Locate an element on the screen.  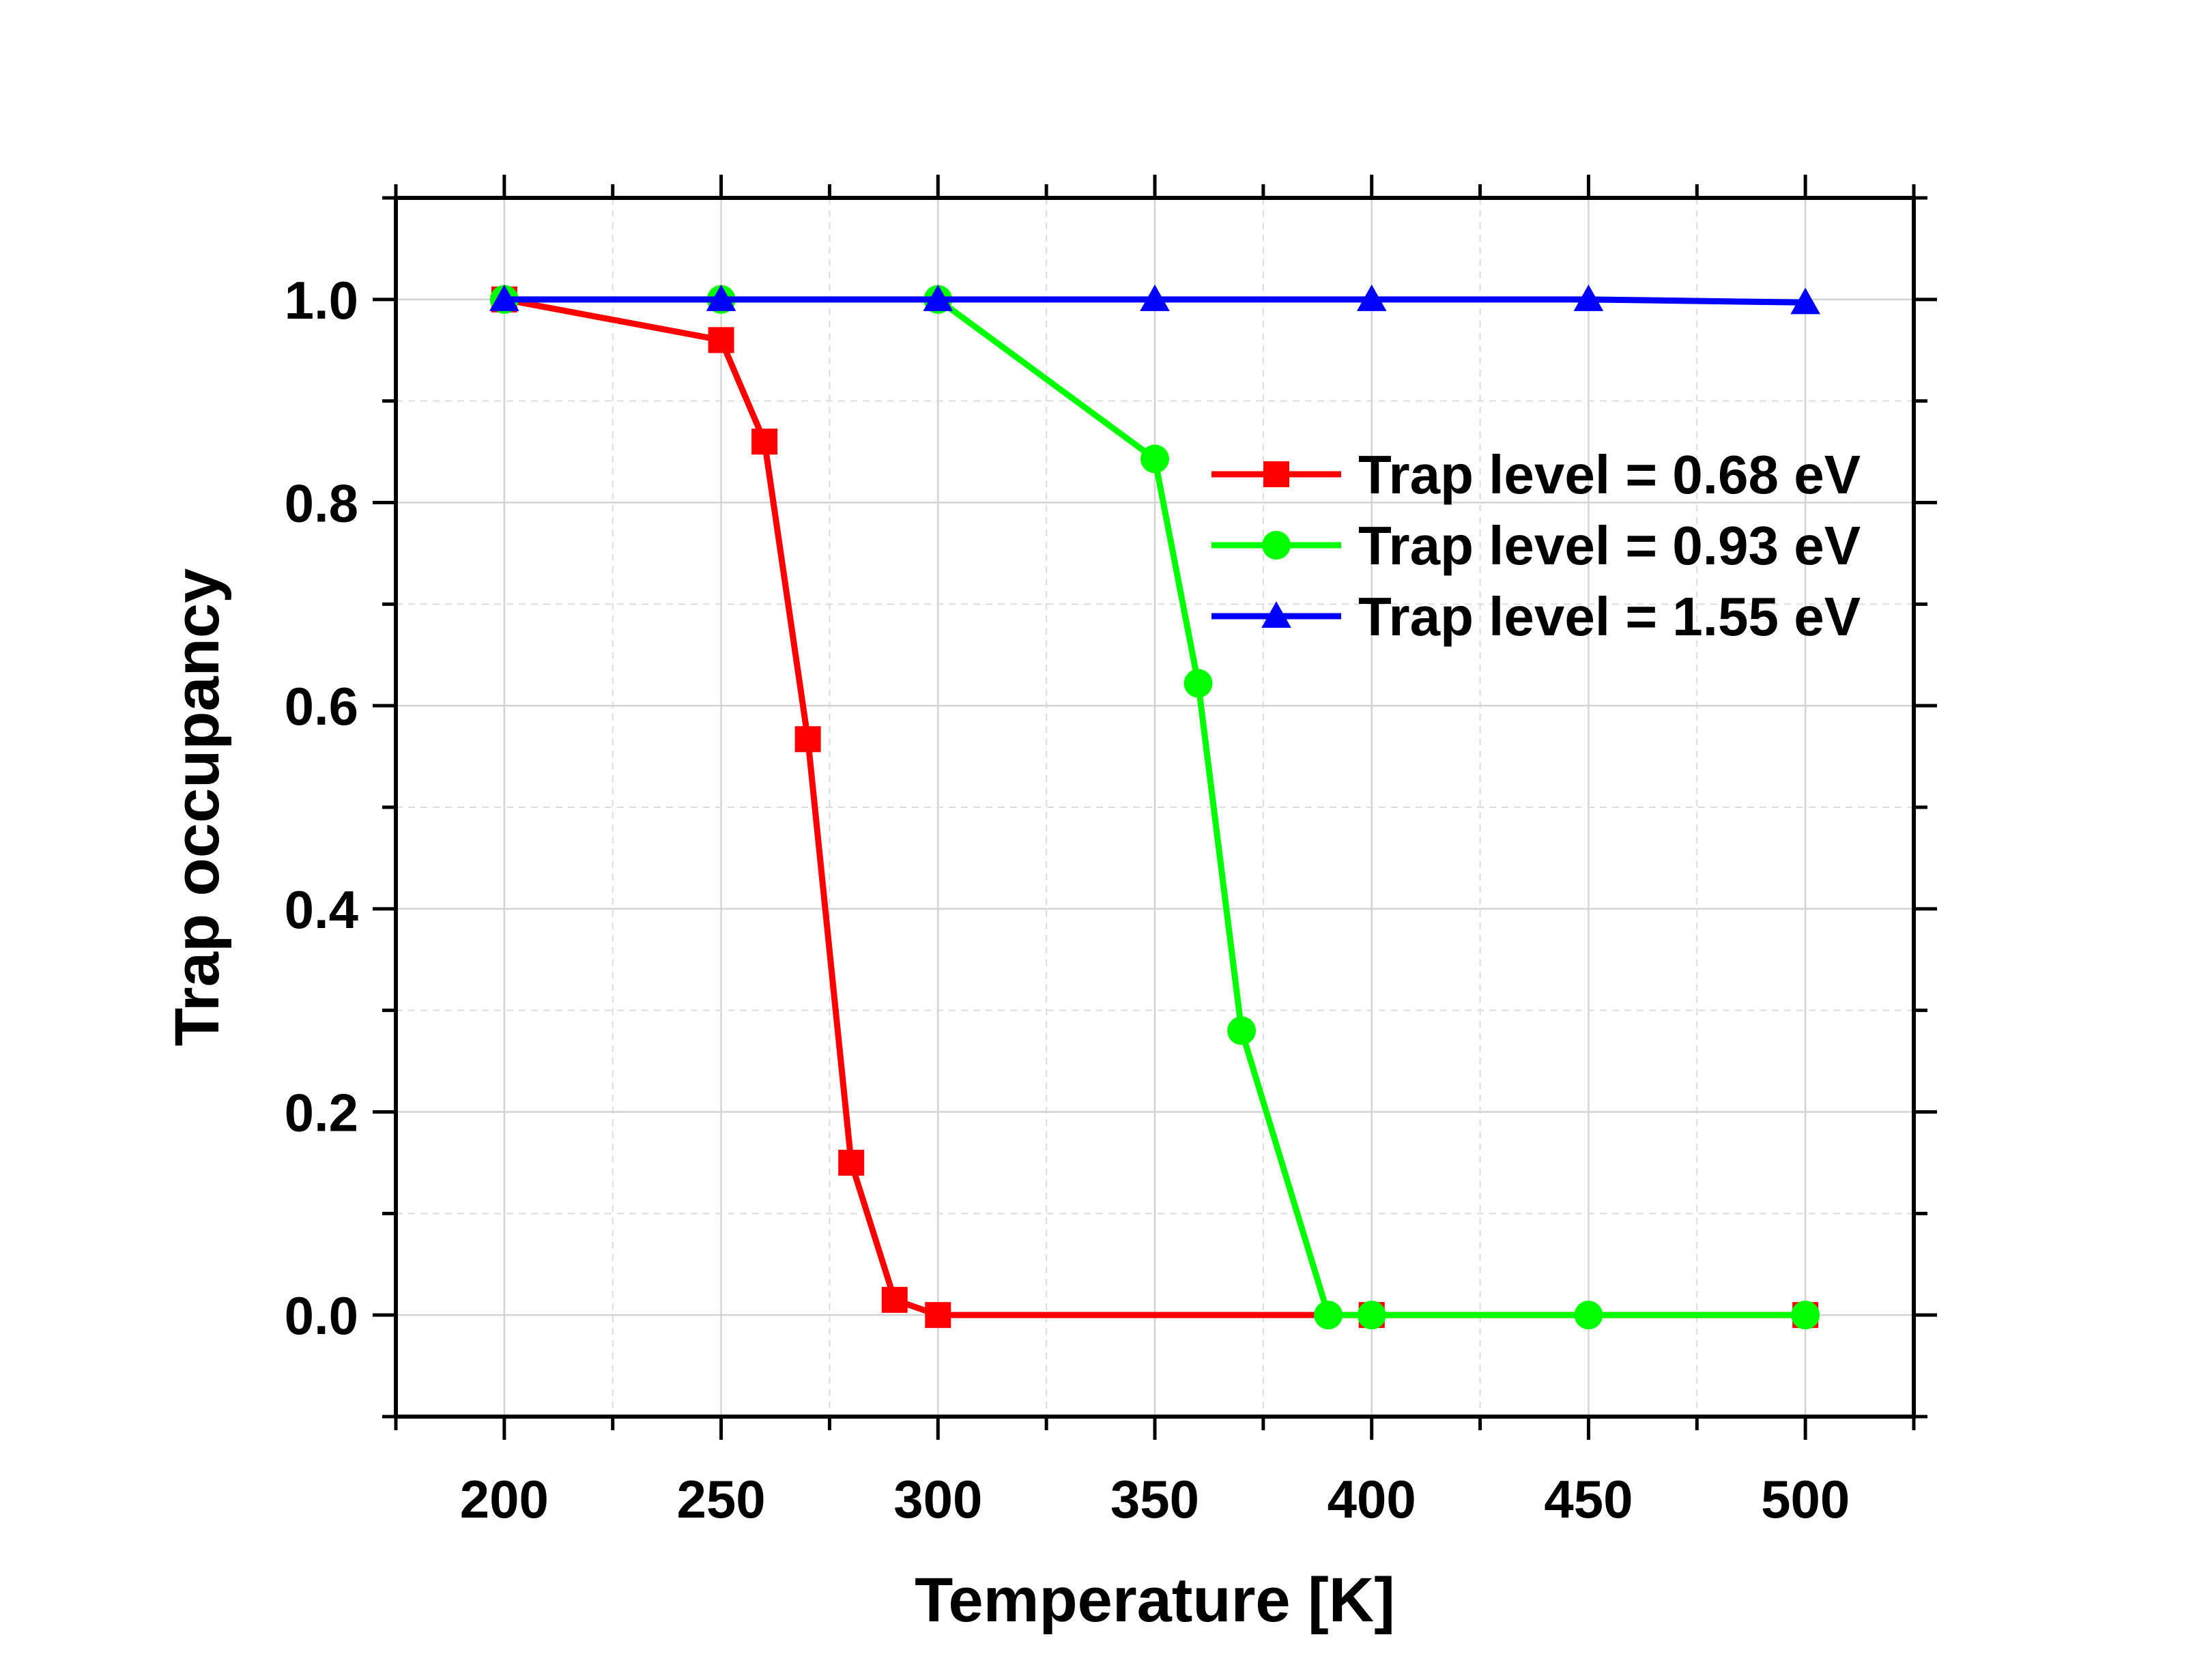
x-tick-label: 500 is located at coordinates (1805, 1499).